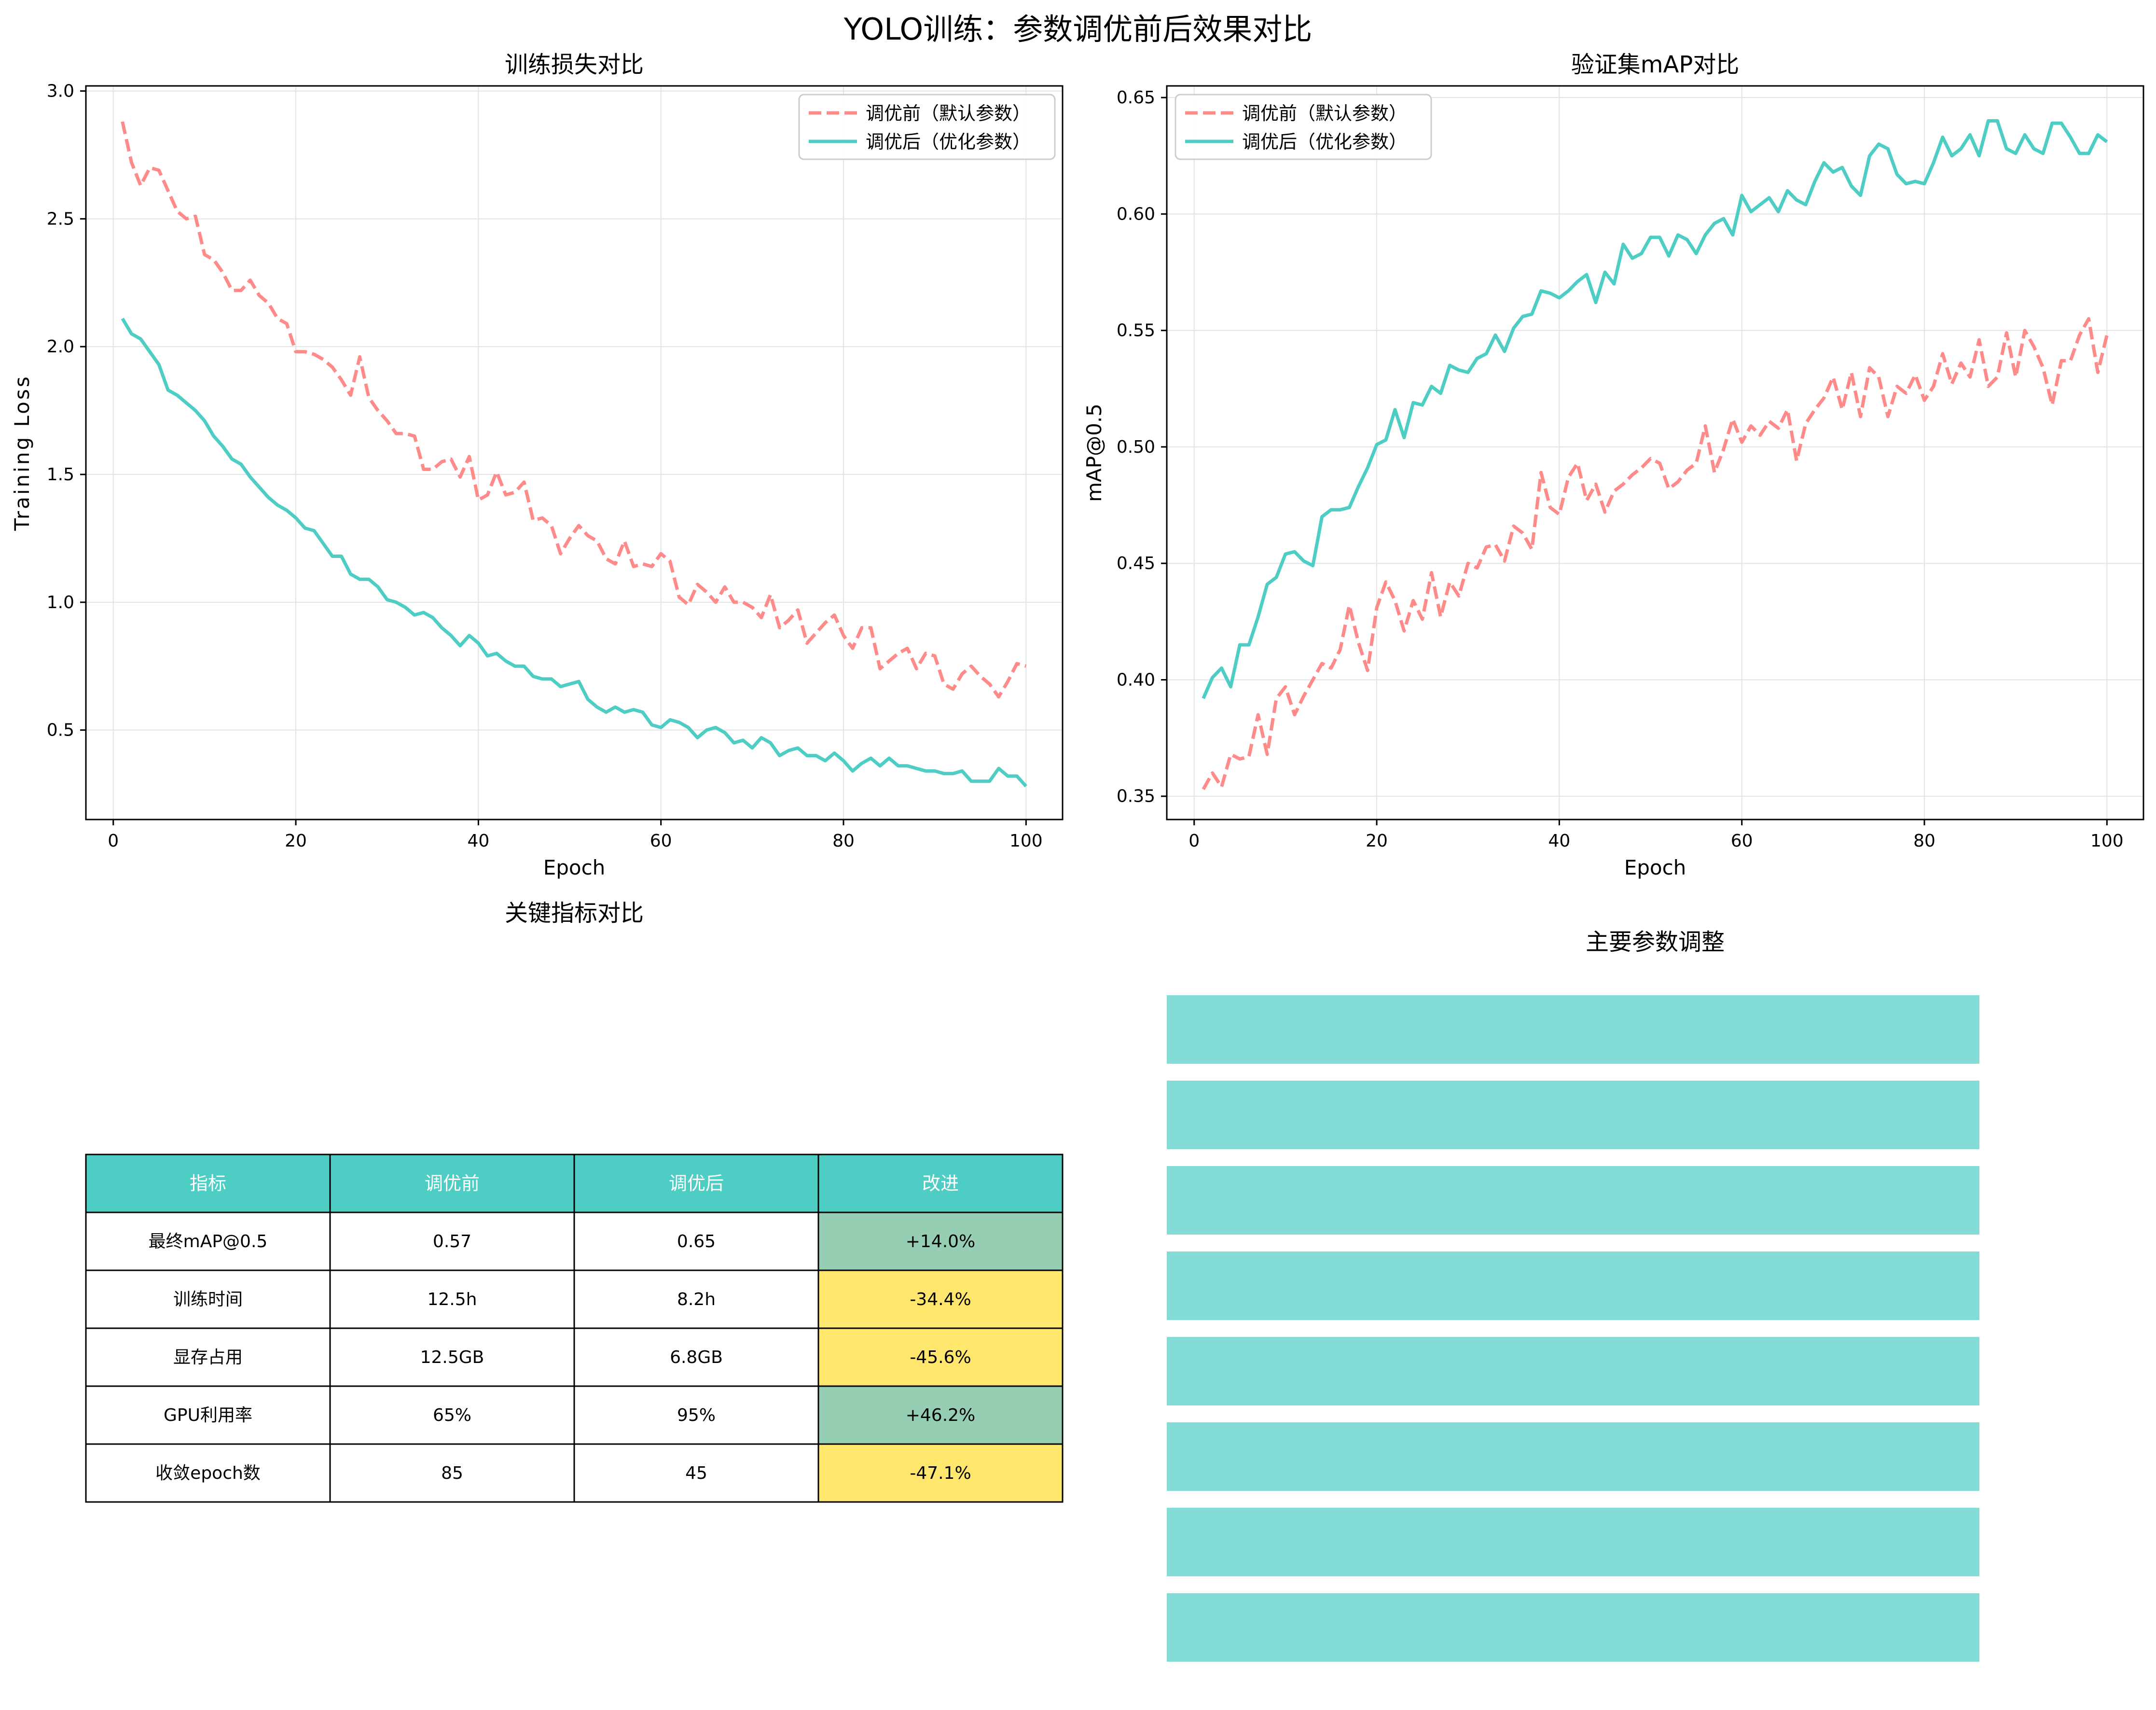  Describe the element at coordinates (843, 841) in the screenshot. I see `loss-xtick-label: 80` at that location.